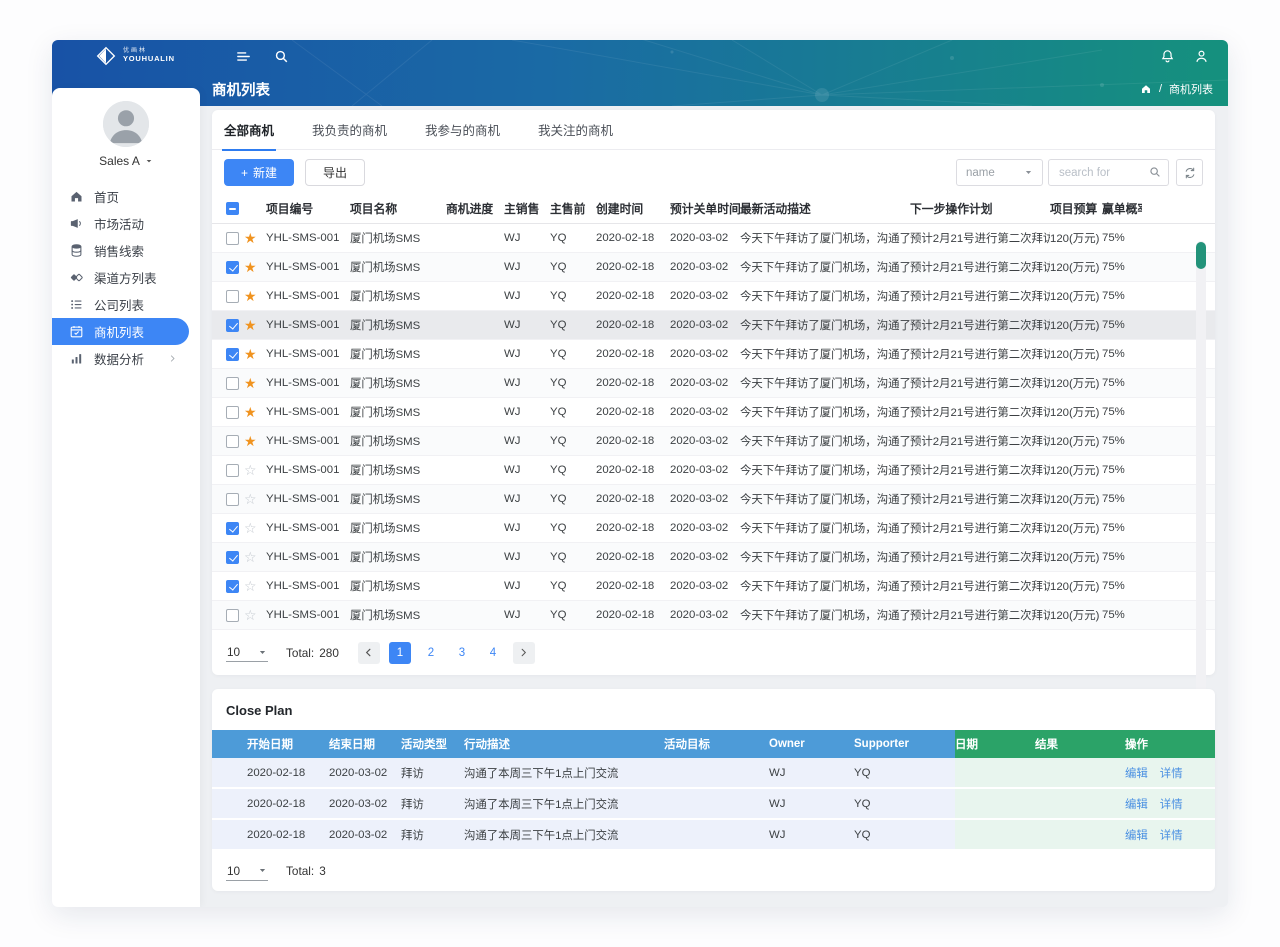  Describe the element at coordinates (247, 871) in the screenshot. I see `close-plan-page-size-select: 10` at that location.